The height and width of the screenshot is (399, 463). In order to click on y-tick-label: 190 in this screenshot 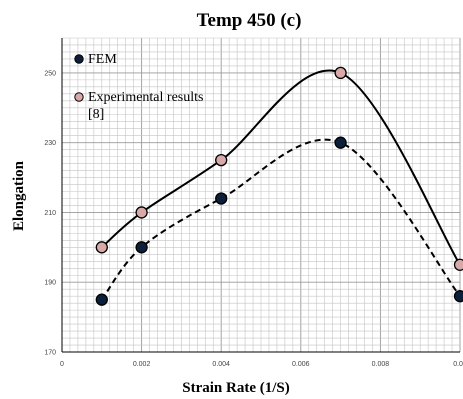, I will do `click(50, 283)`.